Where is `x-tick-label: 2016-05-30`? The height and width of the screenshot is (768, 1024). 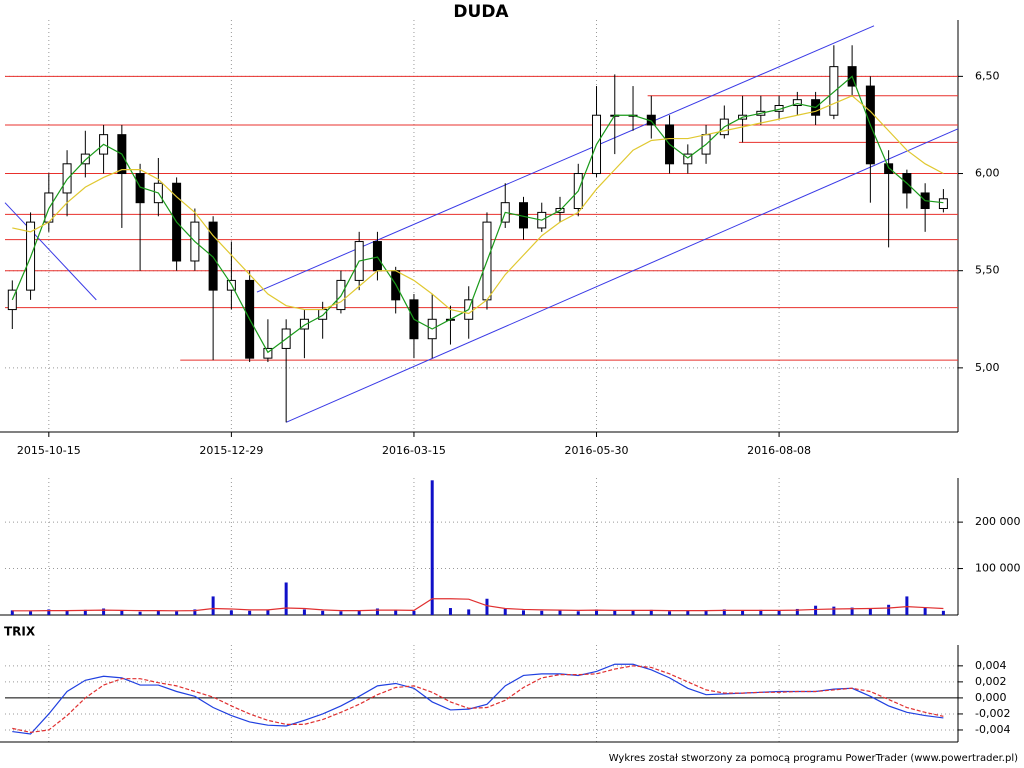
x-tick-label: 2016-05-30 is located at coordinates (597, 450).